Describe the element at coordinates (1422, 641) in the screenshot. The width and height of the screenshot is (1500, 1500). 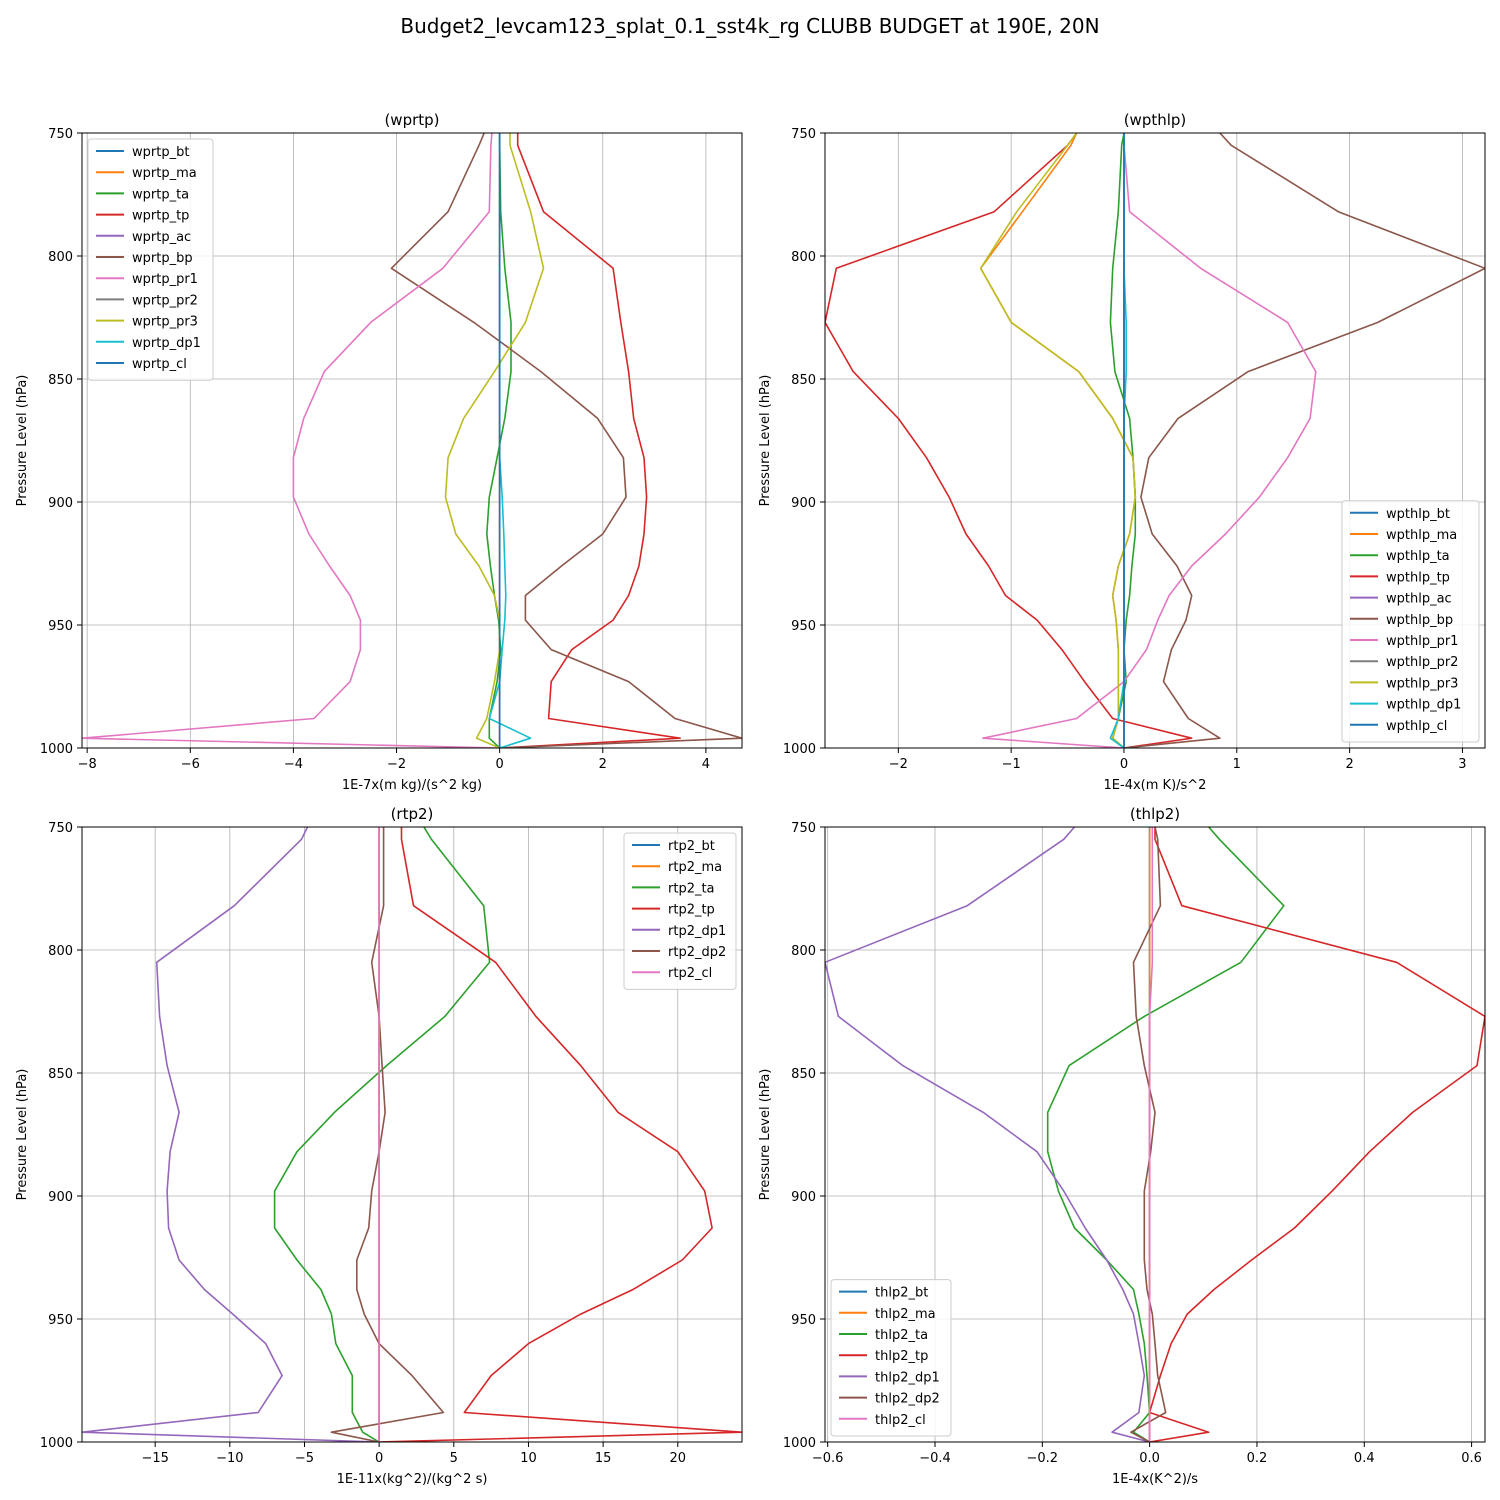
I see `legend-label: wpthlp_pr1` at that location.